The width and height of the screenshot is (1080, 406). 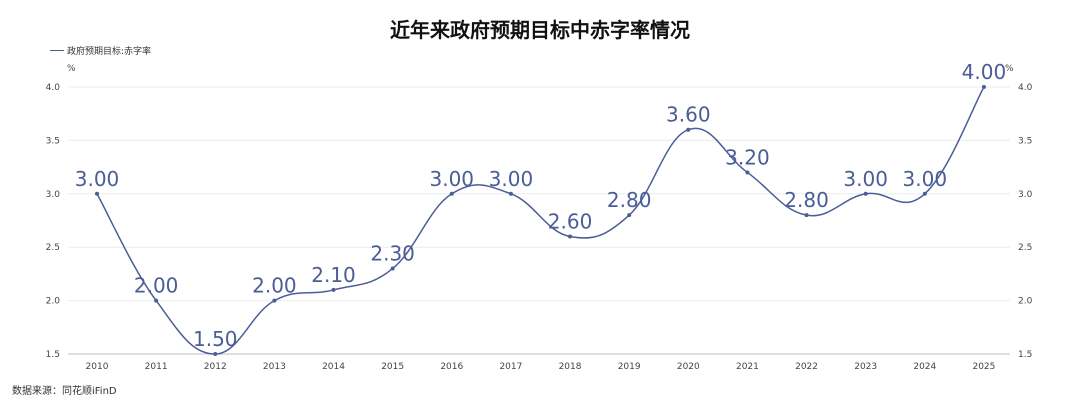 What do you see at coordinates (1025, 88) in the screenshot?
I see `y-tick-label-right: 4.0` at bounding box center [1025, 88].